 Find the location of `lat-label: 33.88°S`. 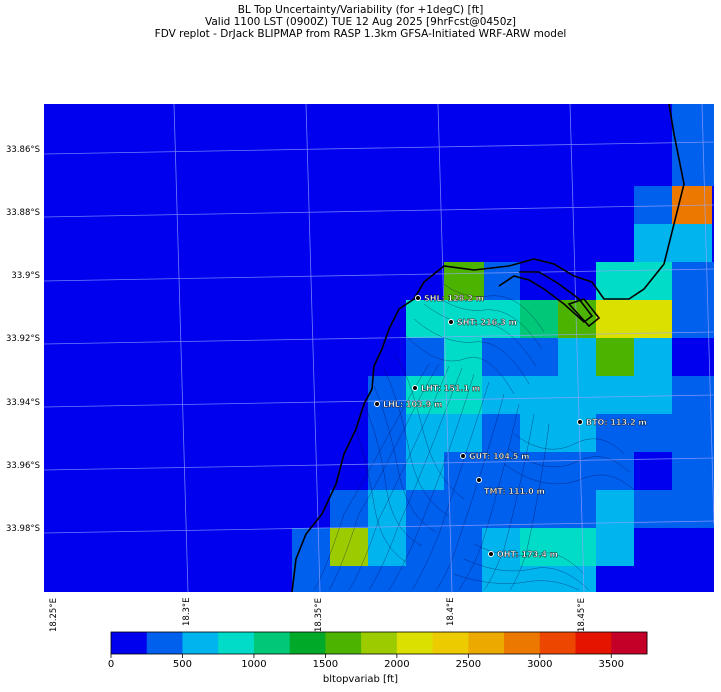

lat-label: 33.88°S is located at coordinates (23, 213).